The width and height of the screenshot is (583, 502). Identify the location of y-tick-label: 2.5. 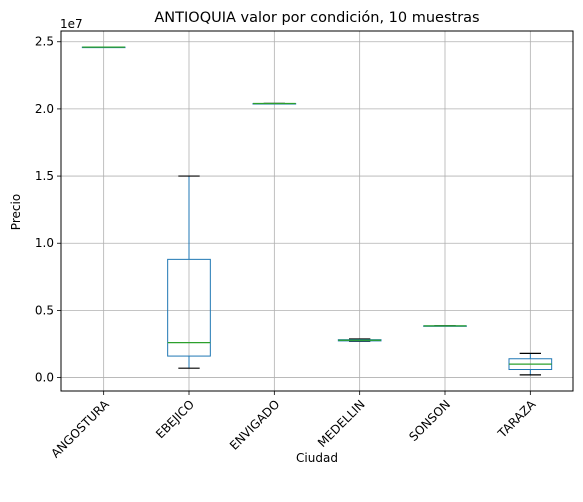
(44, 42).